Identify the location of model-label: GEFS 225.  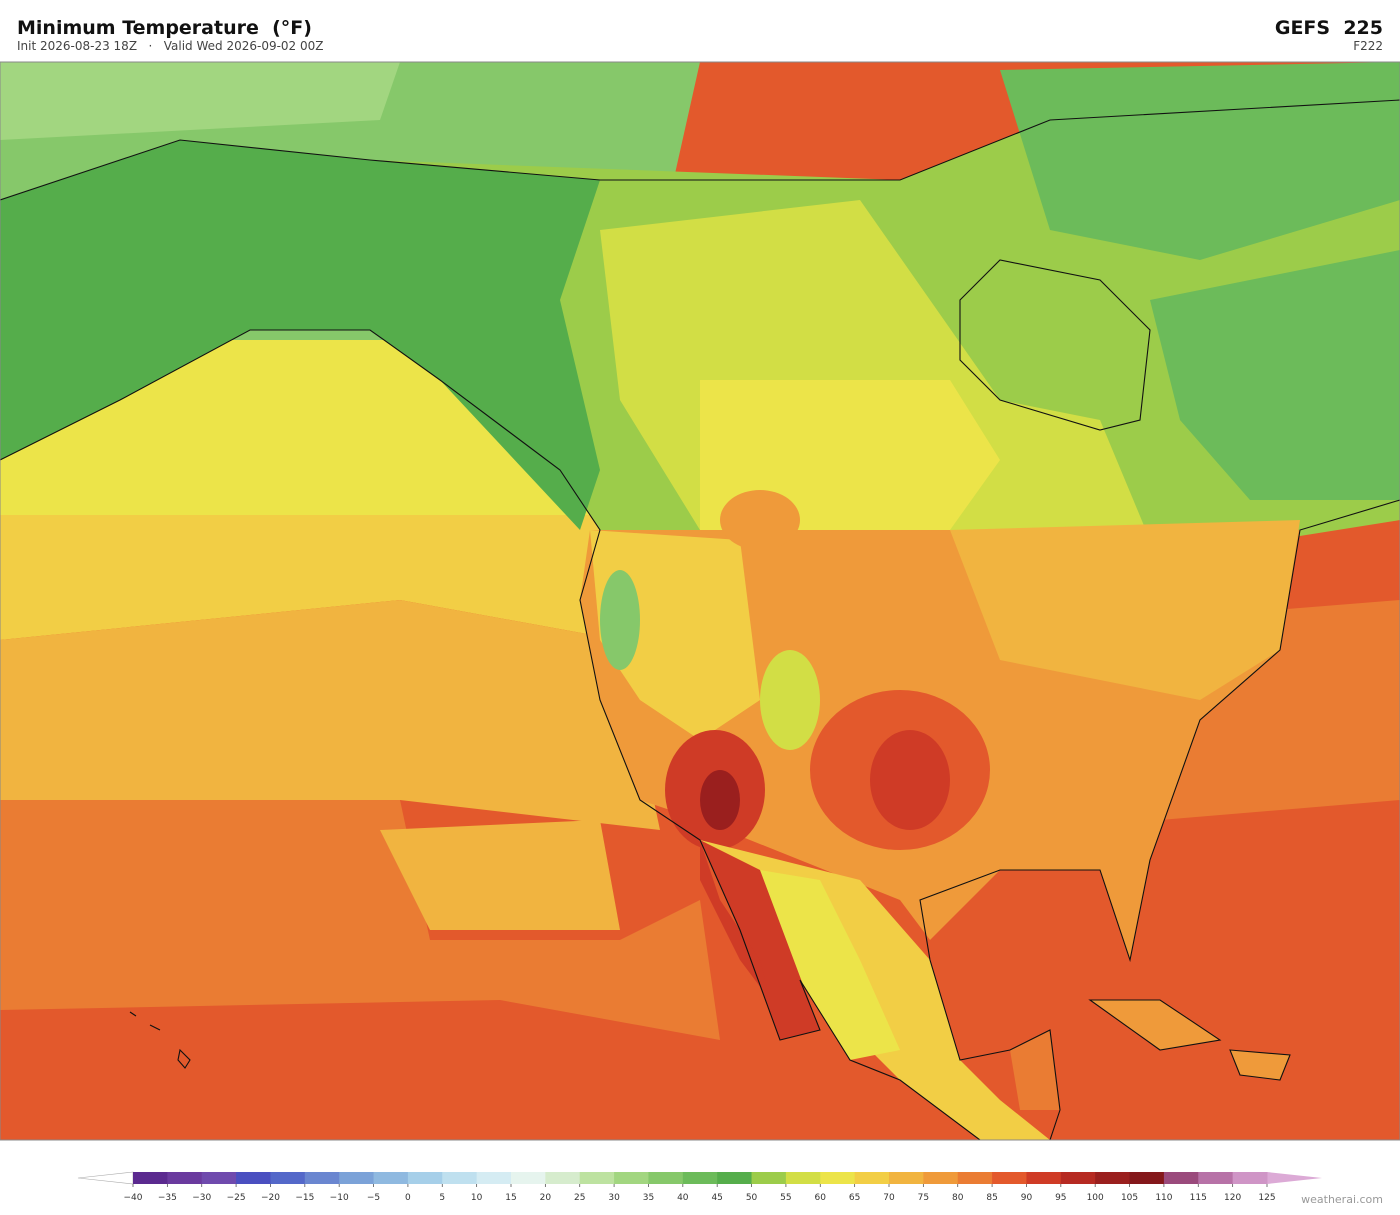
(1329, 28).